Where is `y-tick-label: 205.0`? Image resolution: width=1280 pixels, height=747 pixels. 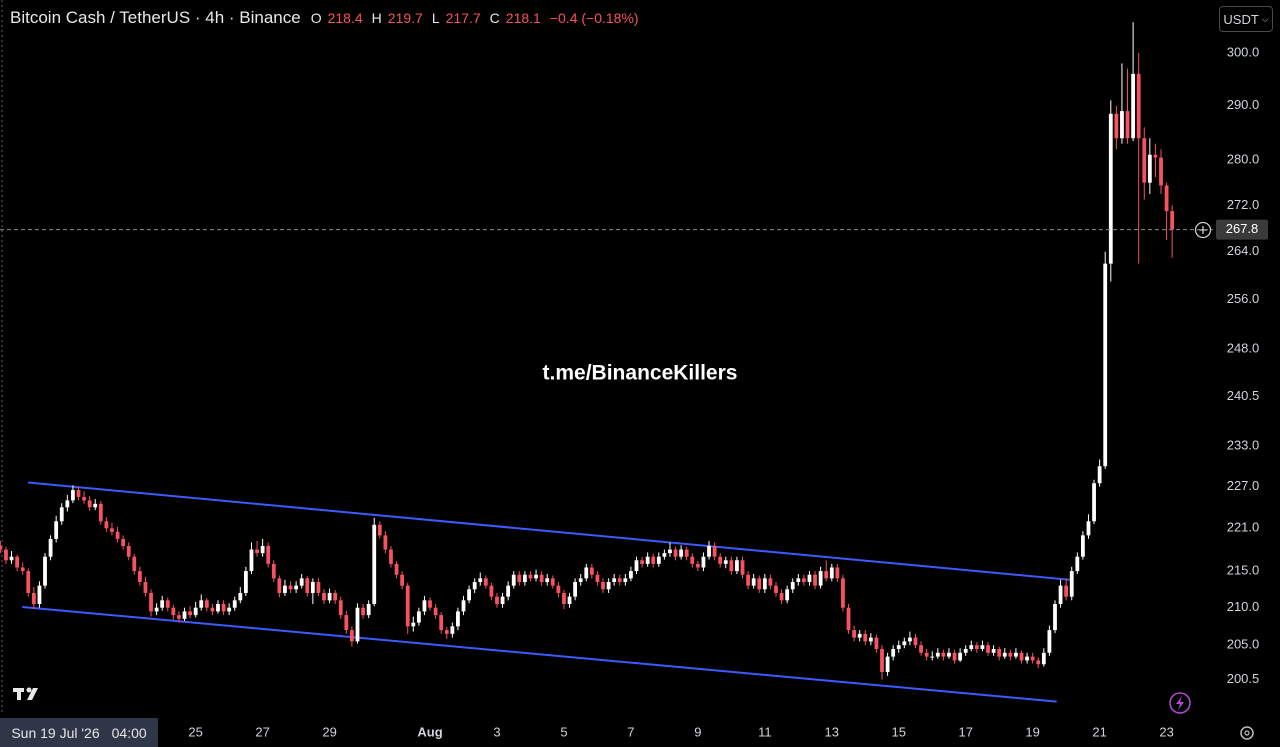 y-tick-label: 205.0 is located at coordinates (1243, 644).